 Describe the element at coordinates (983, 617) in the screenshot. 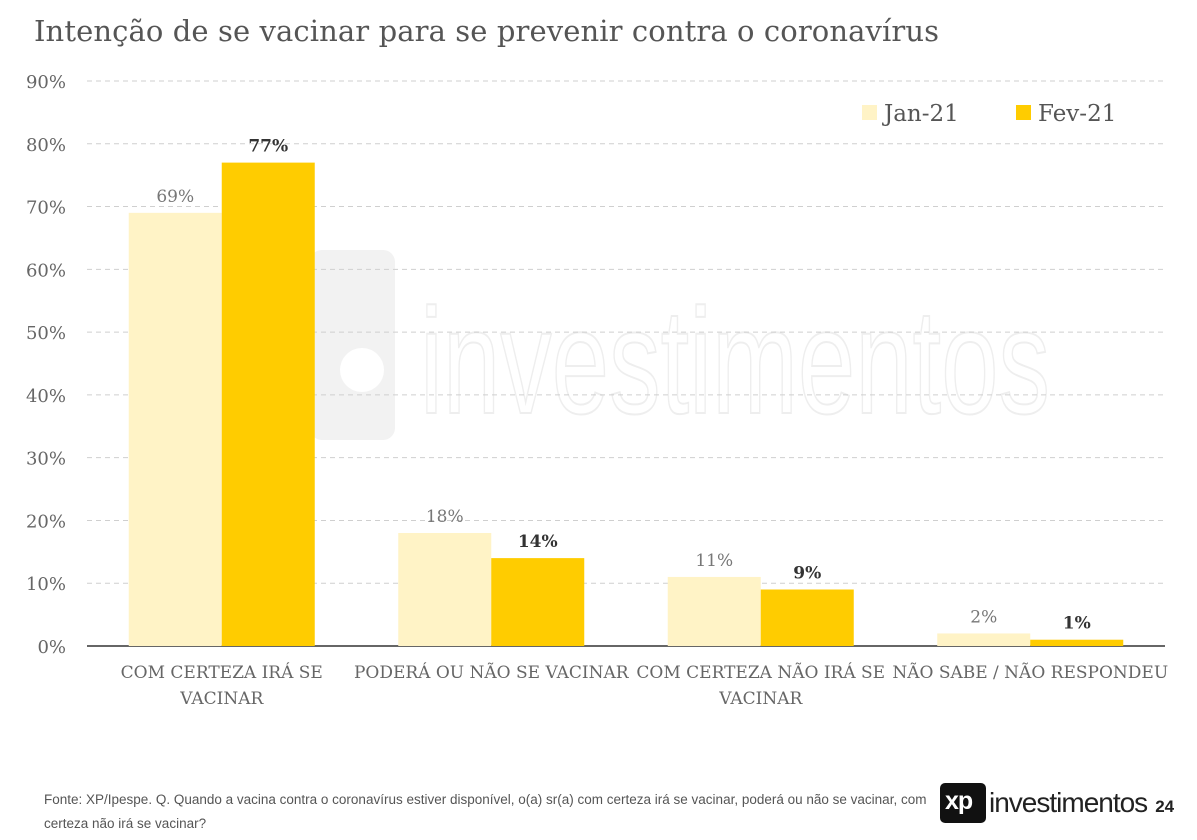

I see `data-label: 2%` at that location.